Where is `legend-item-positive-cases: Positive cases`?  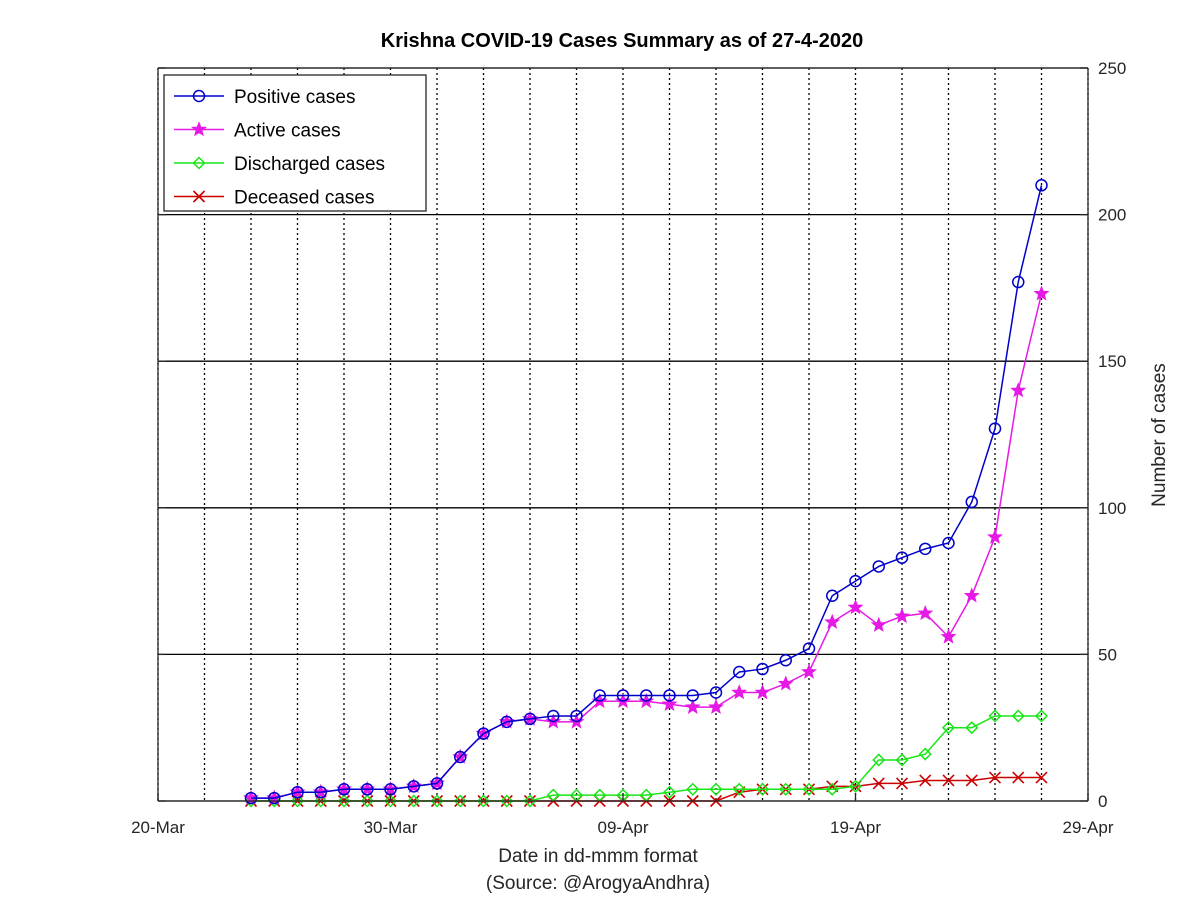 legend-item-positive-cases: Positive cases is located at coordinates (264, 97).